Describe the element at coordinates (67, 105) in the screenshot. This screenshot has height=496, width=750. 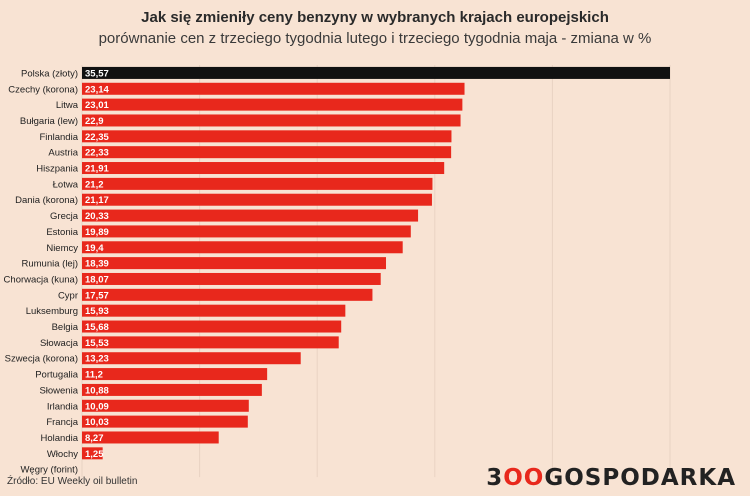
I see `category-label: Litwa` at that location.